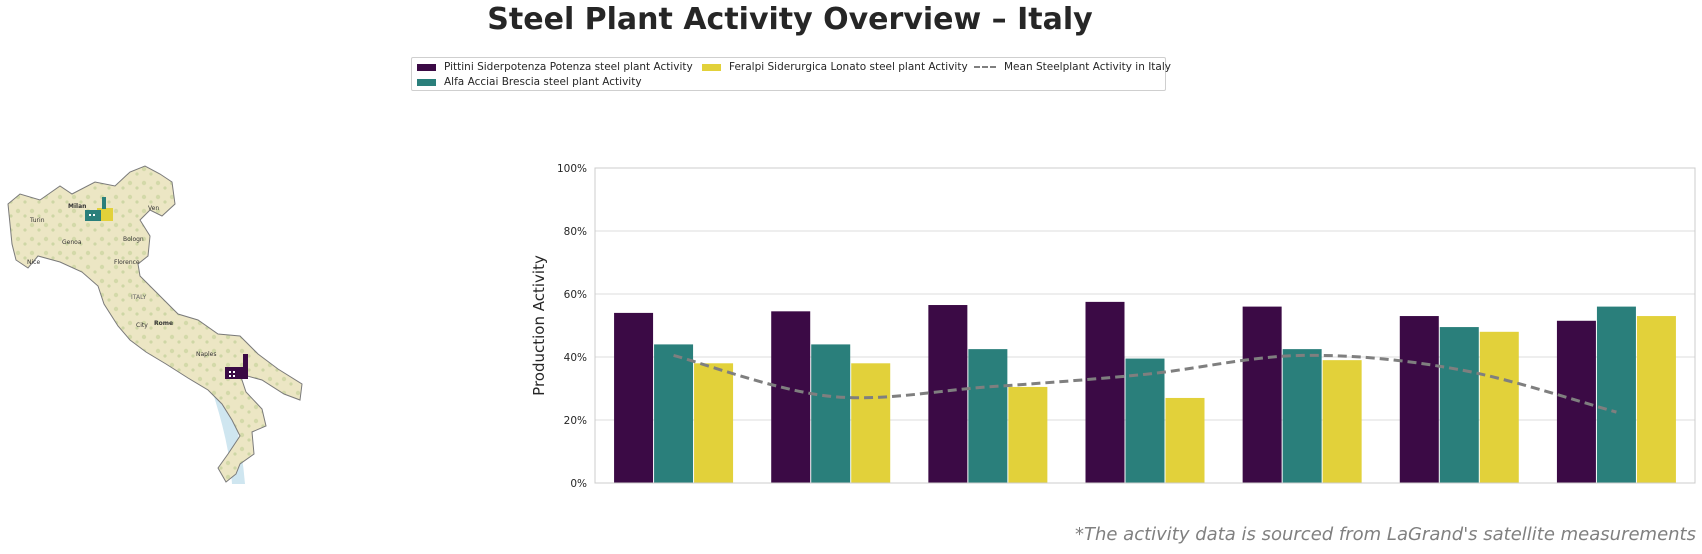 Image resolution: width=1702 pixels, height=554 pixels. I want to click on x-tick-label: 2025-08, so click(1459, 489).